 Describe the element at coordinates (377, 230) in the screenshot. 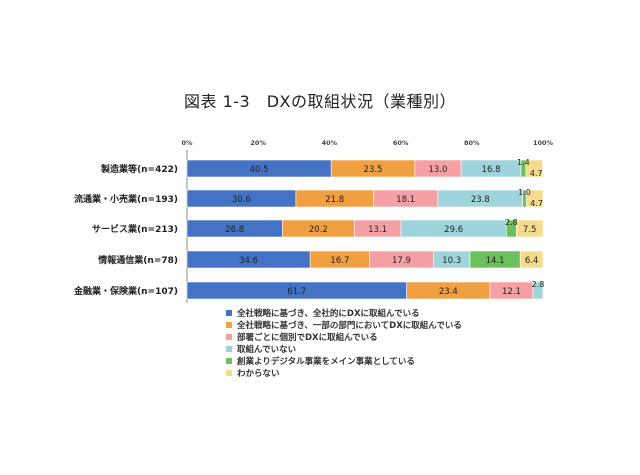

I see `data-label: 13.1` at that location.